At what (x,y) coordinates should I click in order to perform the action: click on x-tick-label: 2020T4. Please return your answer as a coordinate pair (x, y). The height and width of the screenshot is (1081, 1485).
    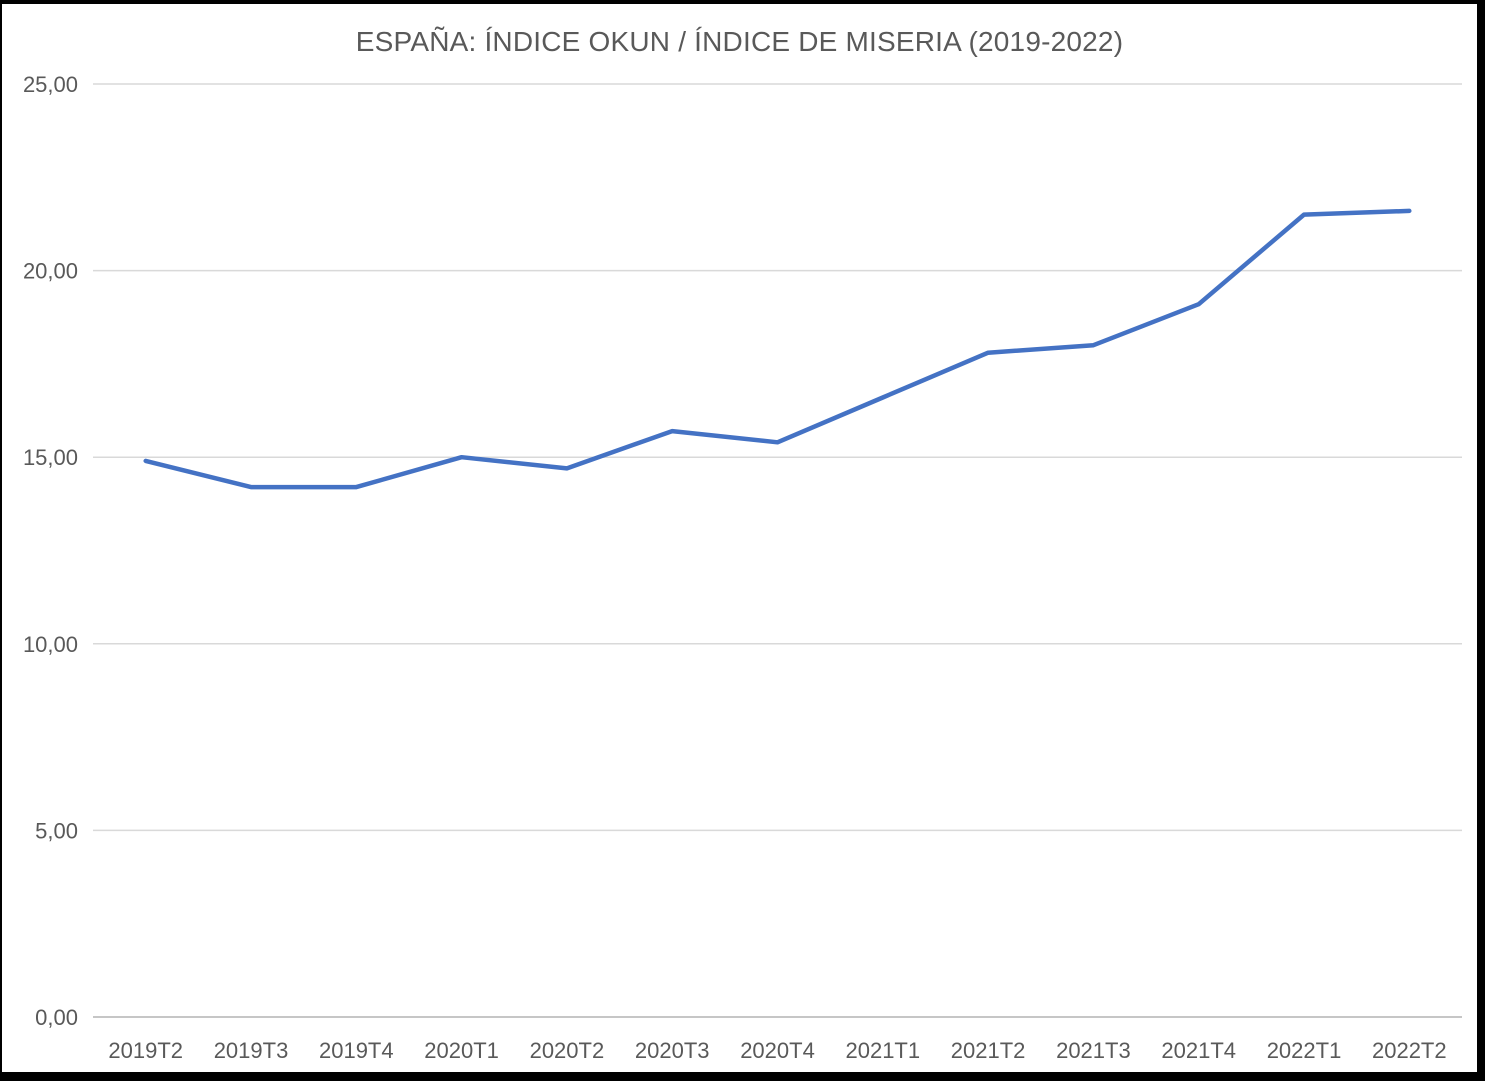
    Looking at the image, I should click on (777, 1050).